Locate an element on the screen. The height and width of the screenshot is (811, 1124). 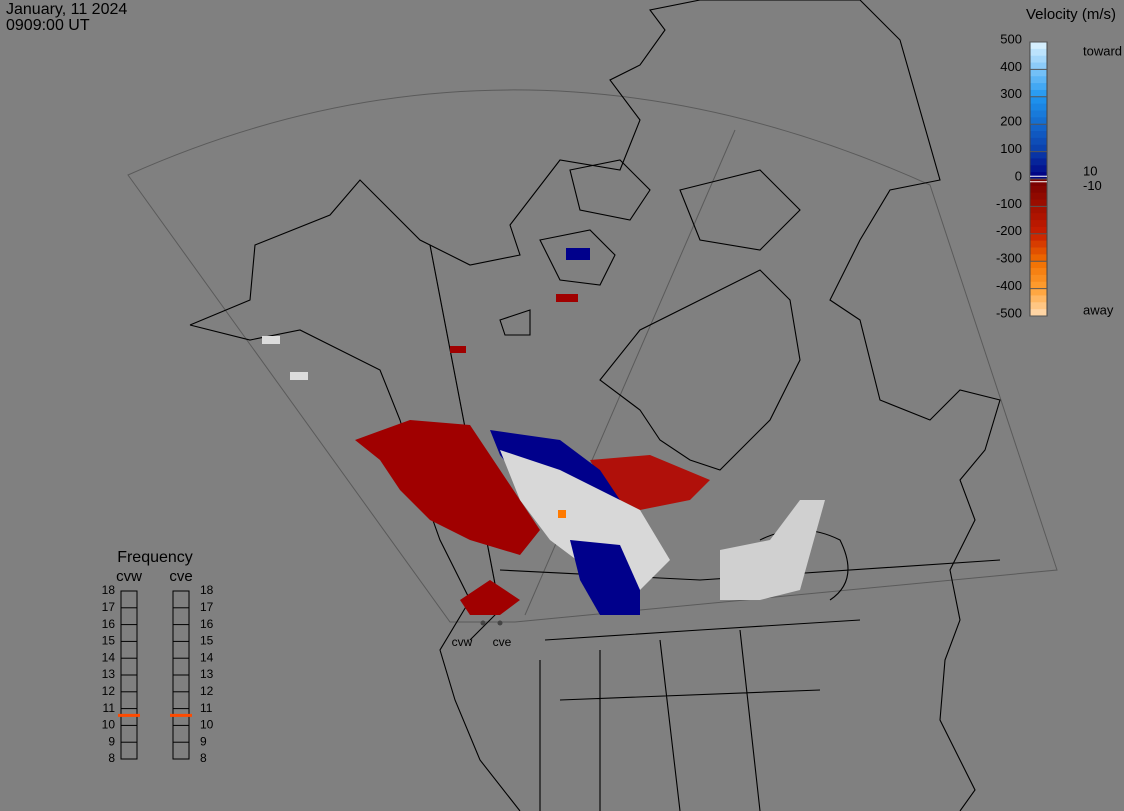
radar-name: cve is located at coordinates (180, 576).